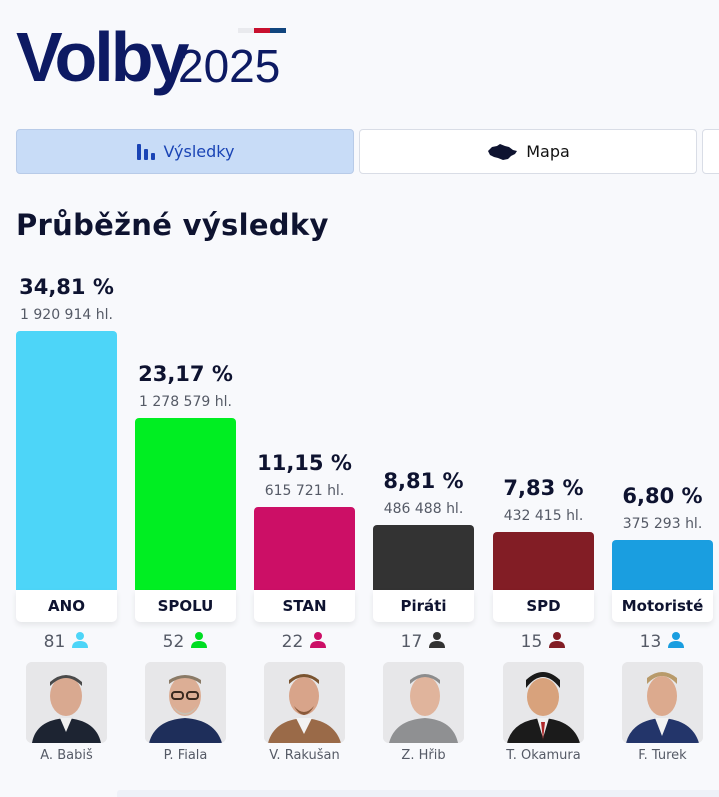 Image resolution: width=719 pixels, height=797 pixels. I want to click on logo-word: Volby, so click(102, 57).